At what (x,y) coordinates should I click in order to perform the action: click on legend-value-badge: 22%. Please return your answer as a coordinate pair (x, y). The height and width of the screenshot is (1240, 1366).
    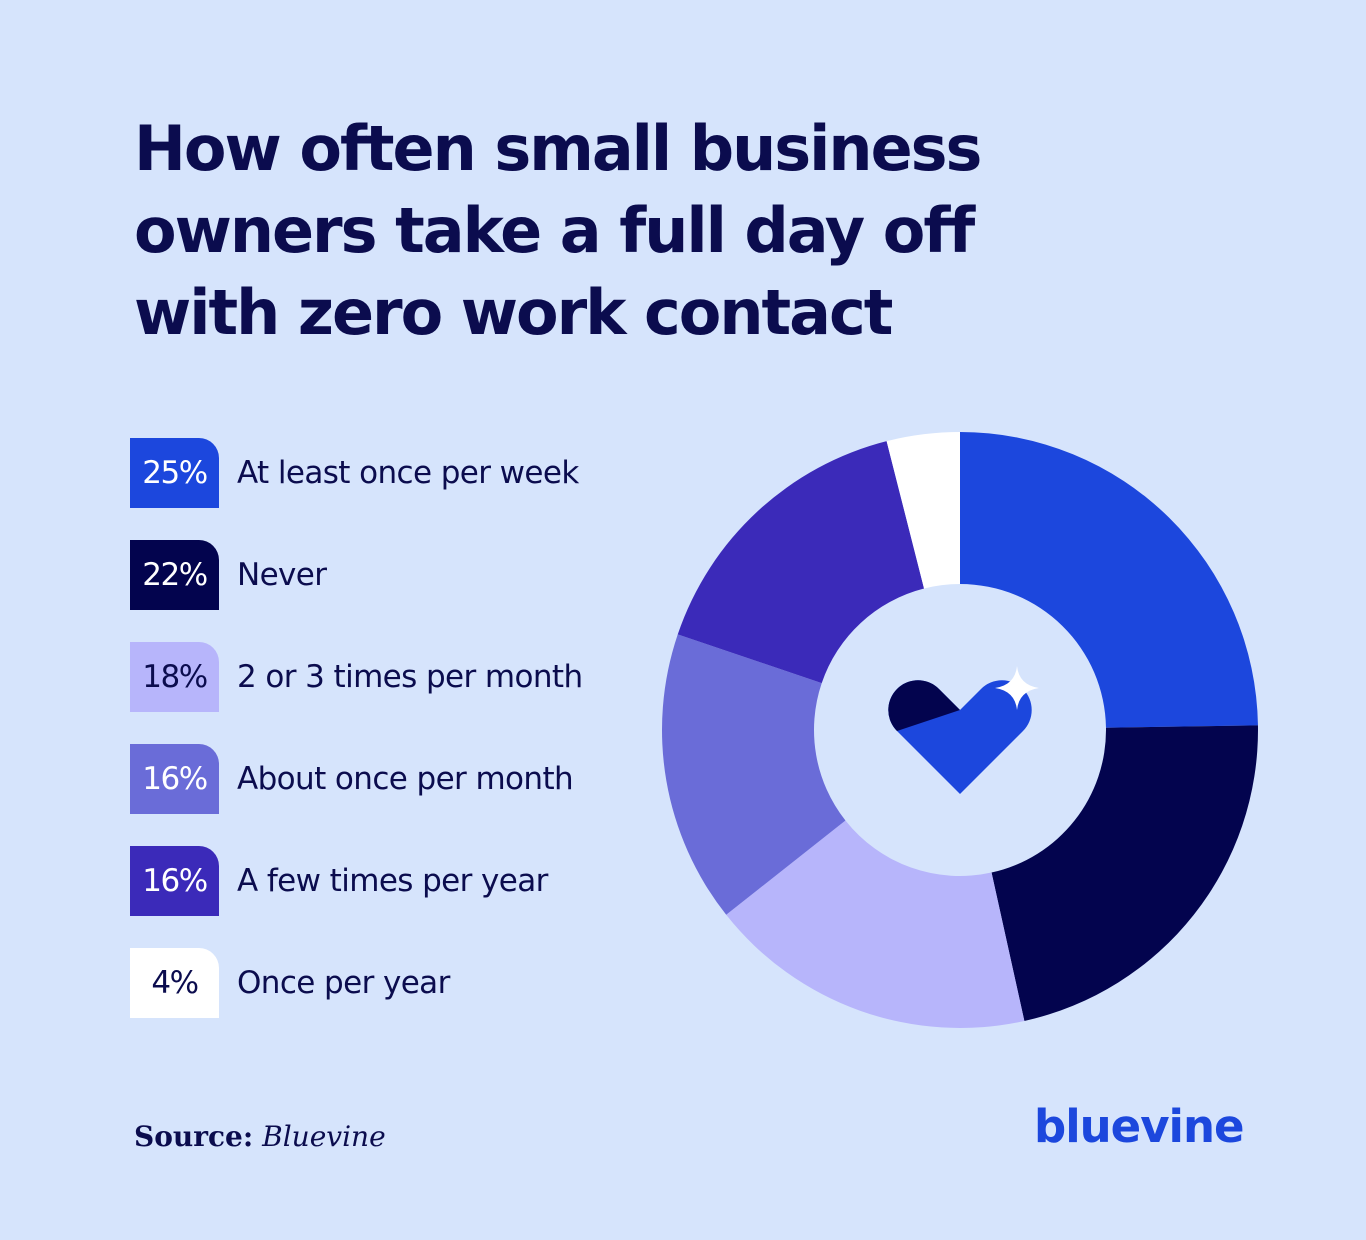
    Looking at the image, I should click on (174, 575).